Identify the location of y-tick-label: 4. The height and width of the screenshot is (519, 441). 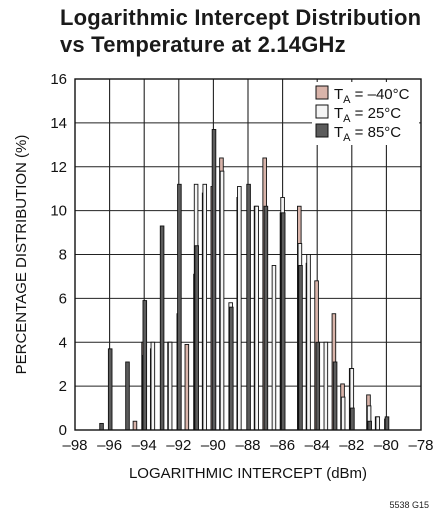
(63, 342).